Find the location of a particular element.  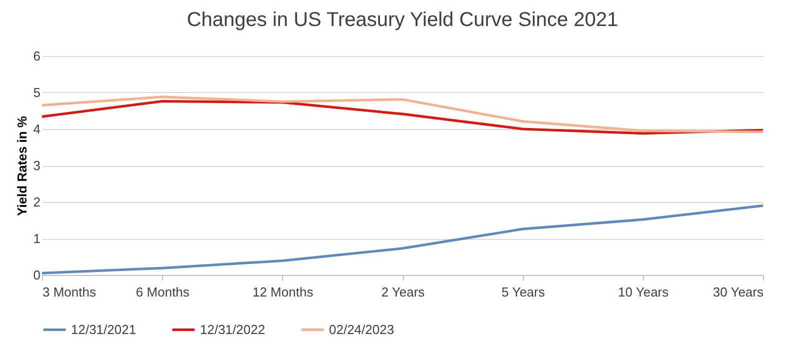

y-tick-label: 4 is located at coordinates (36, 129).